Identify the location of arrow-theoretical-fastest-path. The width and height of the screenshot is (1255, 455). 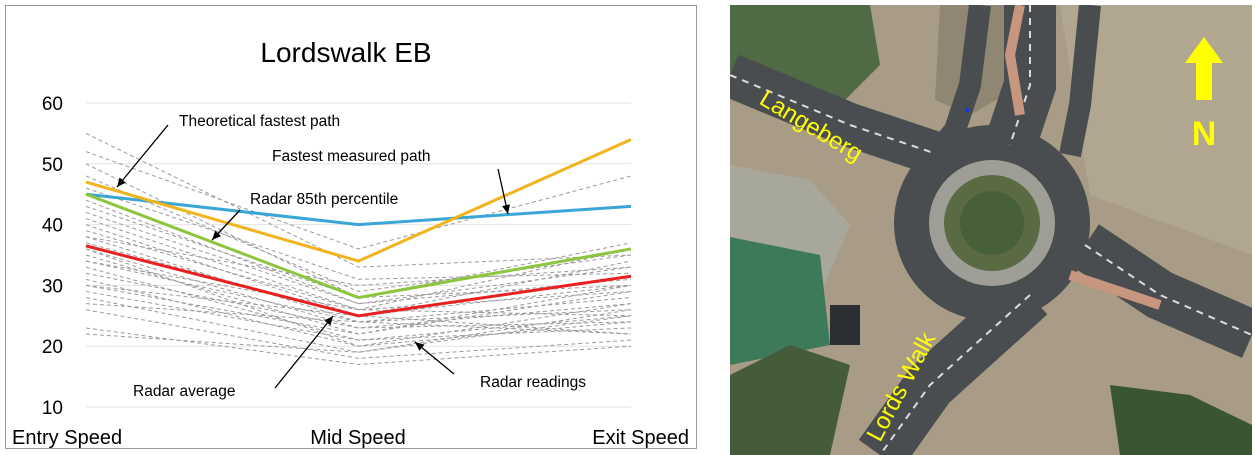
(142, 156).